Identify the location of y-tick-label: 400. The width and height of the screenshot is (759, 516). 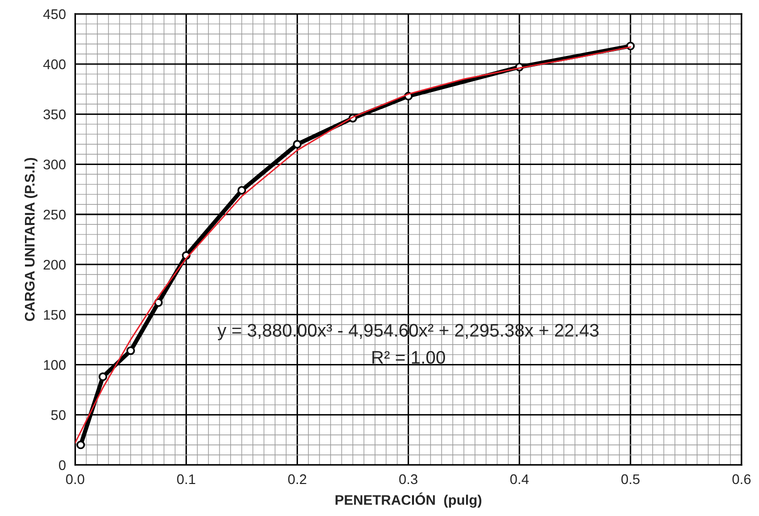
(54, 64).